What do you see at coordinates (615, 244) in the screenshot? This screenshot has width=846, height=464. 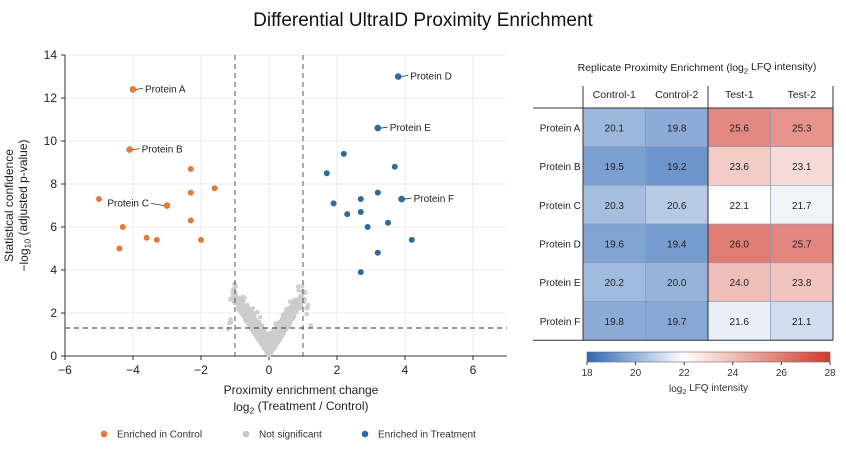 I see `heatmap-cell-value: 19.6` at bounding box center [615, 244].